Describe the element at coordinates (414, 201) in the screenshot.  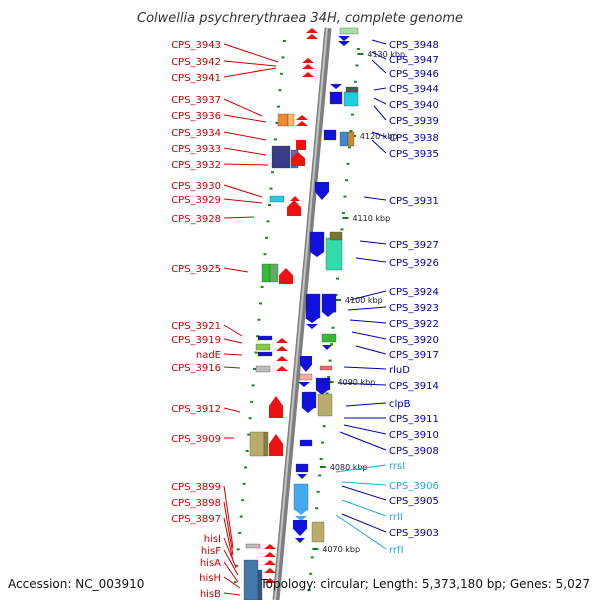
I see `gene-label-right: CPS_3931` at that location.